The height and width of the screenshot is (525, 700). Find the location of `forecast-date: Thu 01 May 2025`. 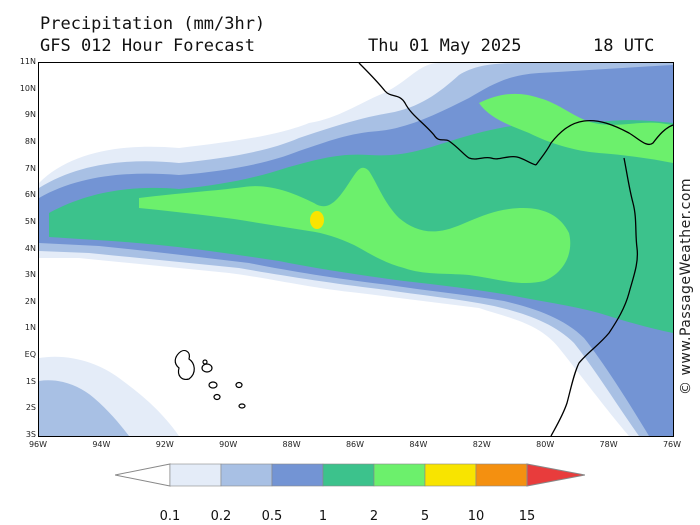

forecast-date: Thu 01 May 2025 is located at coordinates (445, 46).